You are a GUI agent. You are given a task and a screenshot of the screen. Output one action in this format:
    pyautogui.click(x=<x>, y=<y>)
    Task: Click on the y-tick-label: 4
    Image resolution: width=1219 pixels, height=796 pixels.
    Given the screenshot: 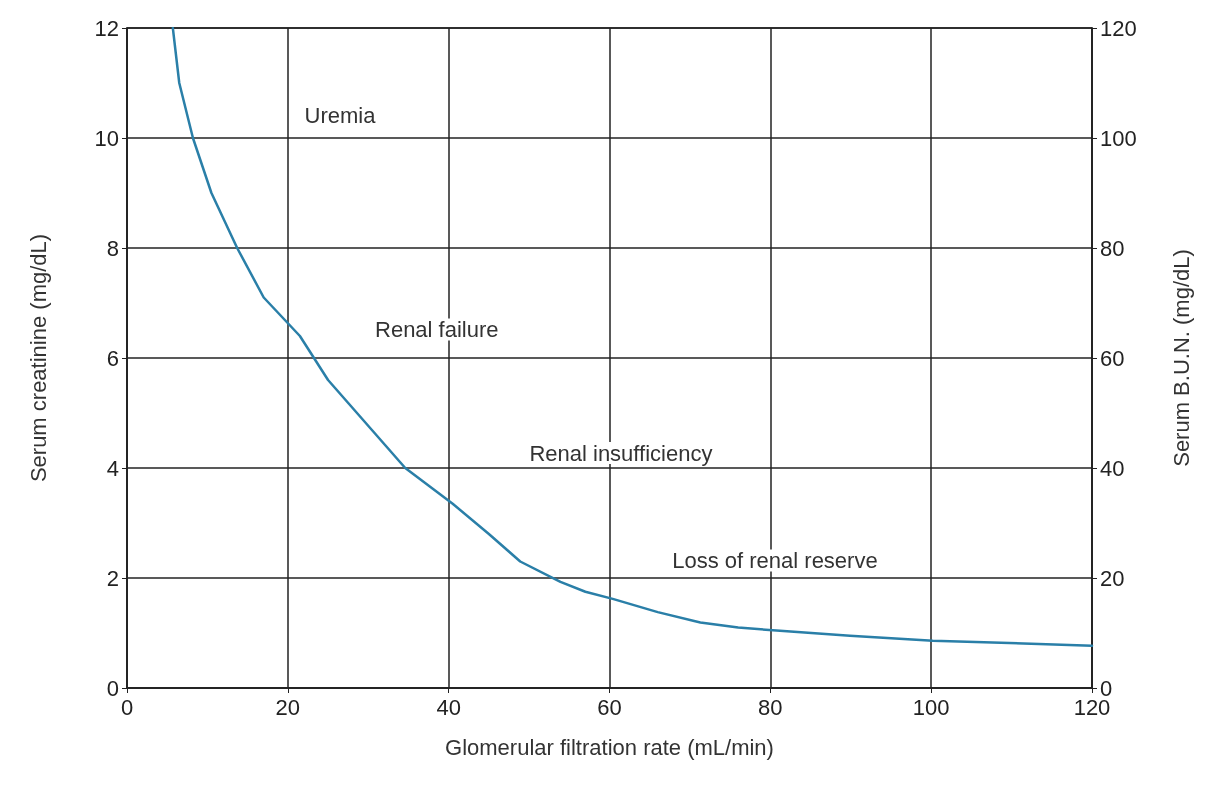 What is the action you would take?
    pyautogui.click(x=112, y=468)
    